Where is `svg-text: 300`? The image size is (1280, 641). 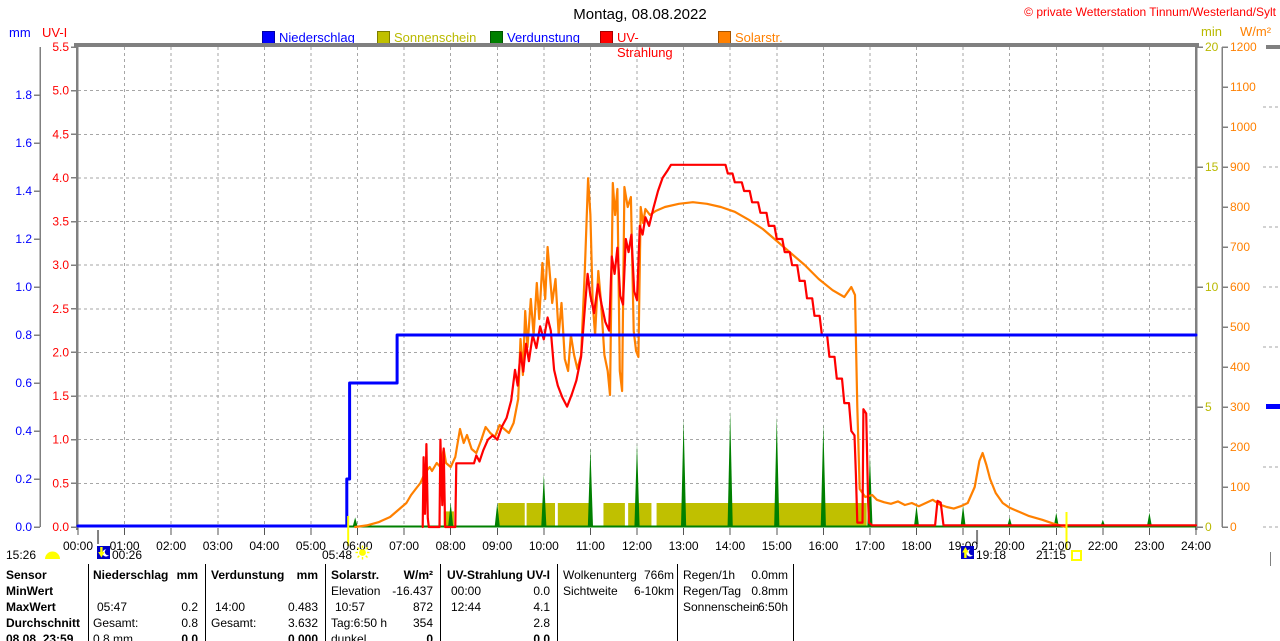 svg-text: 300 is located at coordinates (1240, 407).